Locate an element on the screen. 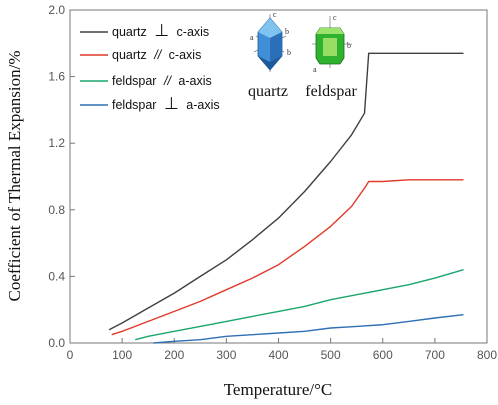  legend-entry-3: feldspar ⊥ a-axis is located at coordinates (166, 103).